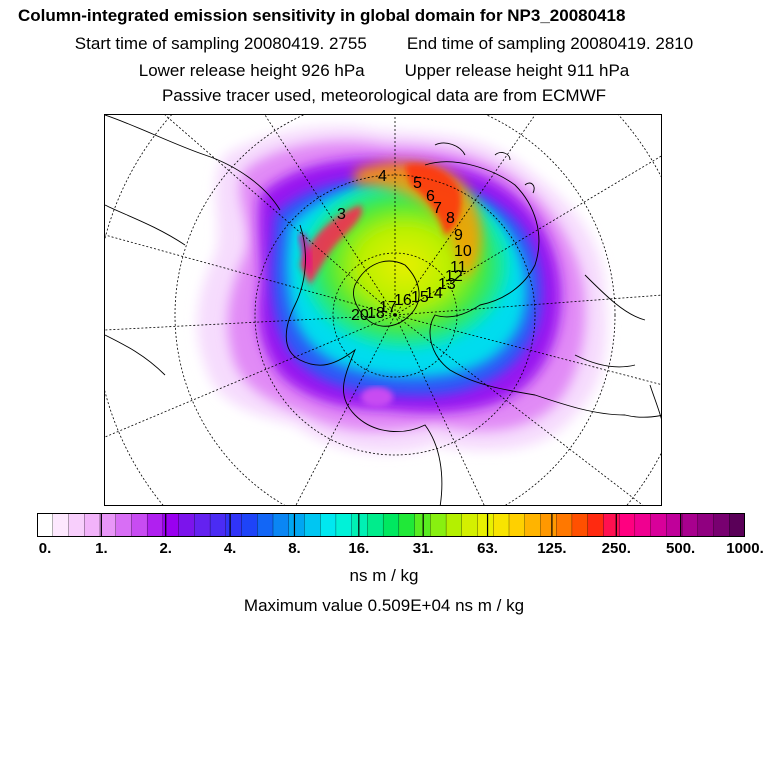 This screenshot has width=768, height=768. Describe the element at coordinates (458, 267) in the screenshot. I see `traj-label-11: 11` at that location.